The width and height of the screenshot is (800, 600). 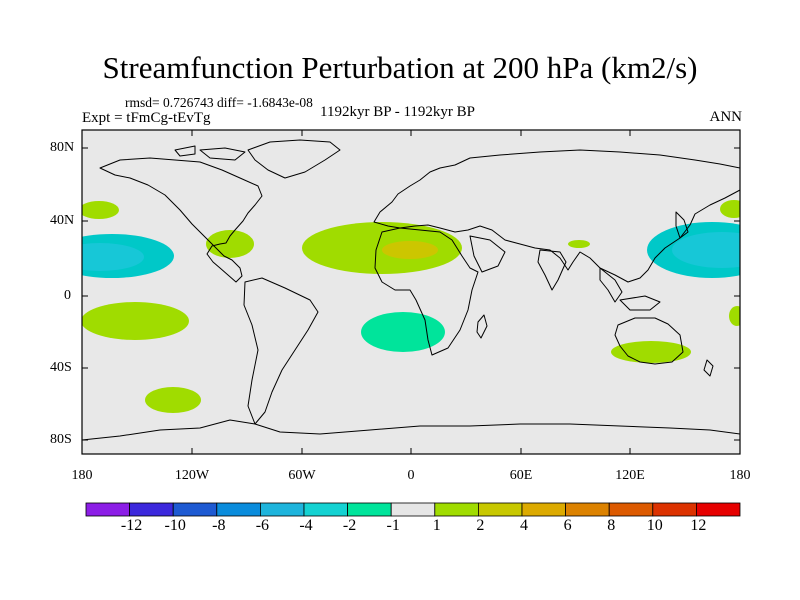 I want to click on lat-tick-80n: 80N, so click(x=62, y=147).